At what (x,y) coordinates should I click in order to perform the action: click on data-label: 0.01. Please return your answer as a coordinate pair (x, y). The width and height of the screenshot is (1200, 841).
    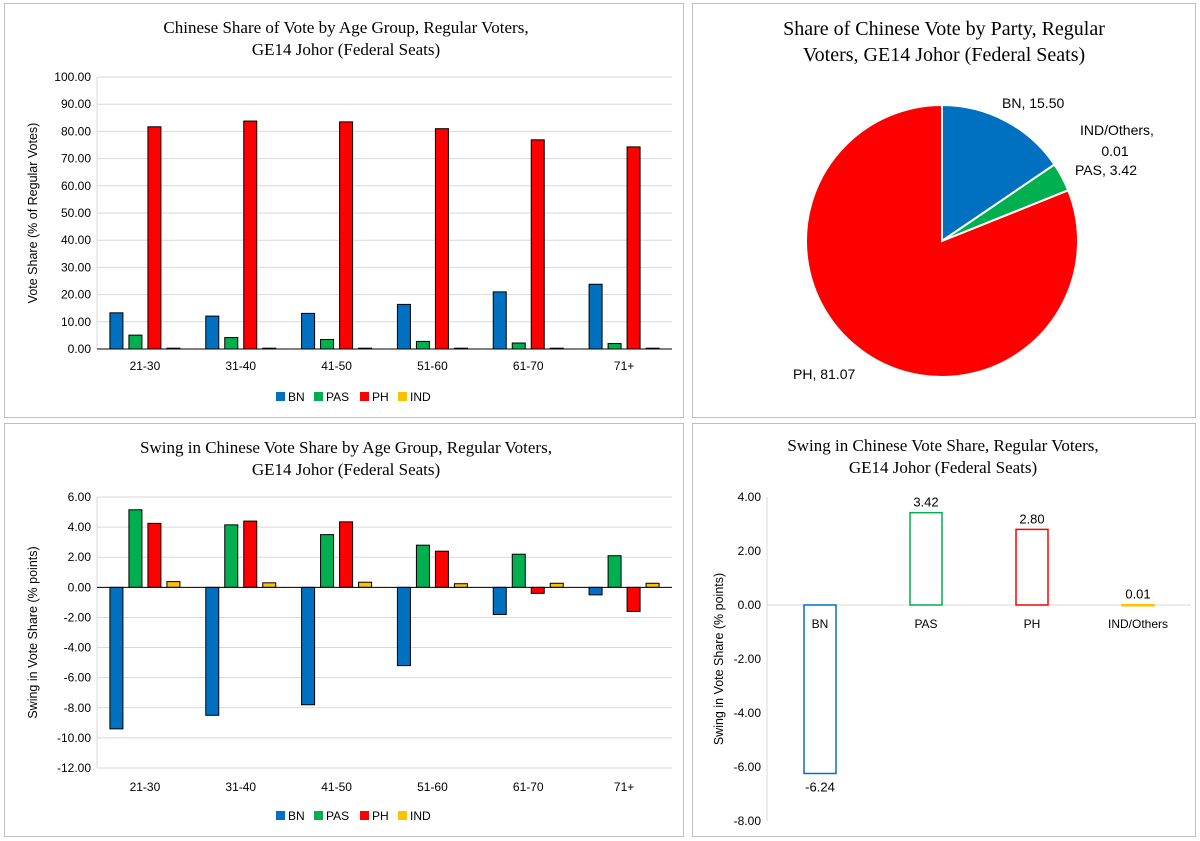
    Looking at the image, I should click on (1137, 594).